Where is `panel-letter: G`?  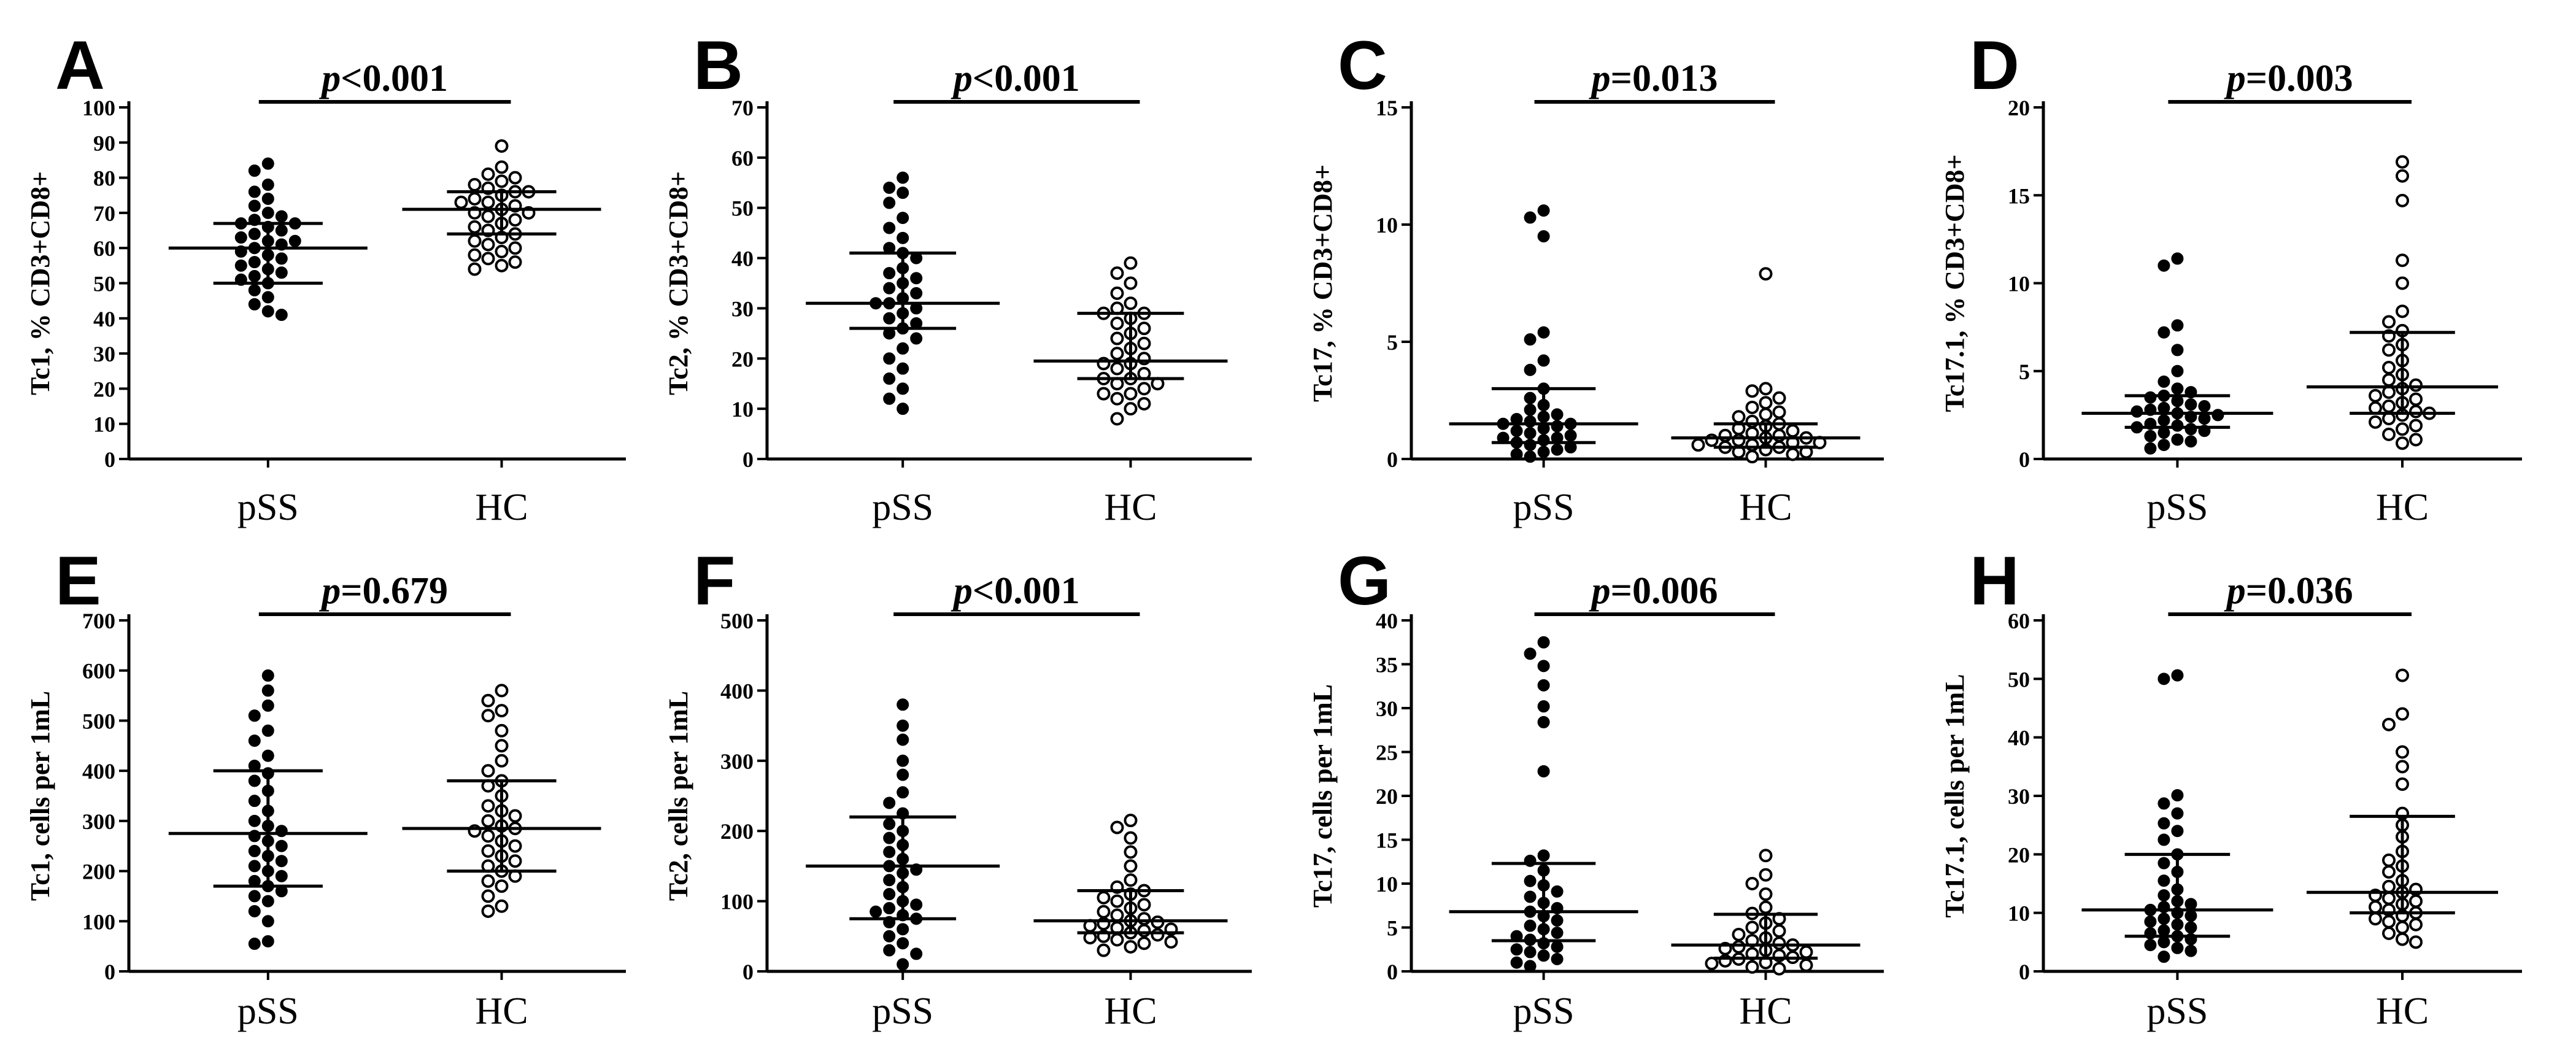
panel-letter: G is located at coordinates (1364, 580).